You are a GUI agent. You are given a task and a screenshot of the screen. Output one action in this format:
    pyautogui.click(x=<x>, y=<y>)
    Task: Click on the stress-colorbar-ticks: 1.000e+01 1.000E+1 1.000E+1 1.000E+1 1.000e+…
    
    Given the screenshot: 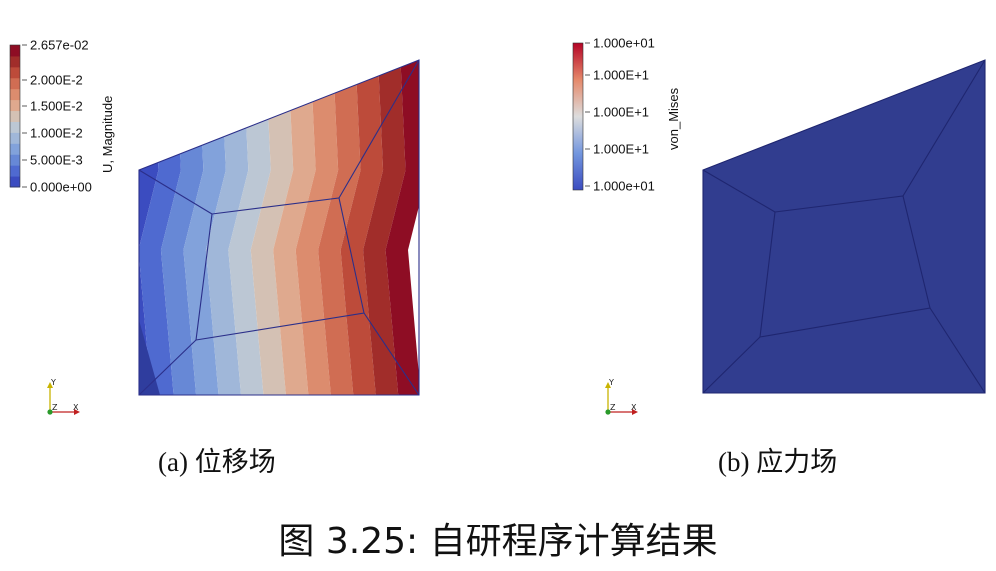 What is the action you would take?
    pyautogui.click(x=620, y=115)
    